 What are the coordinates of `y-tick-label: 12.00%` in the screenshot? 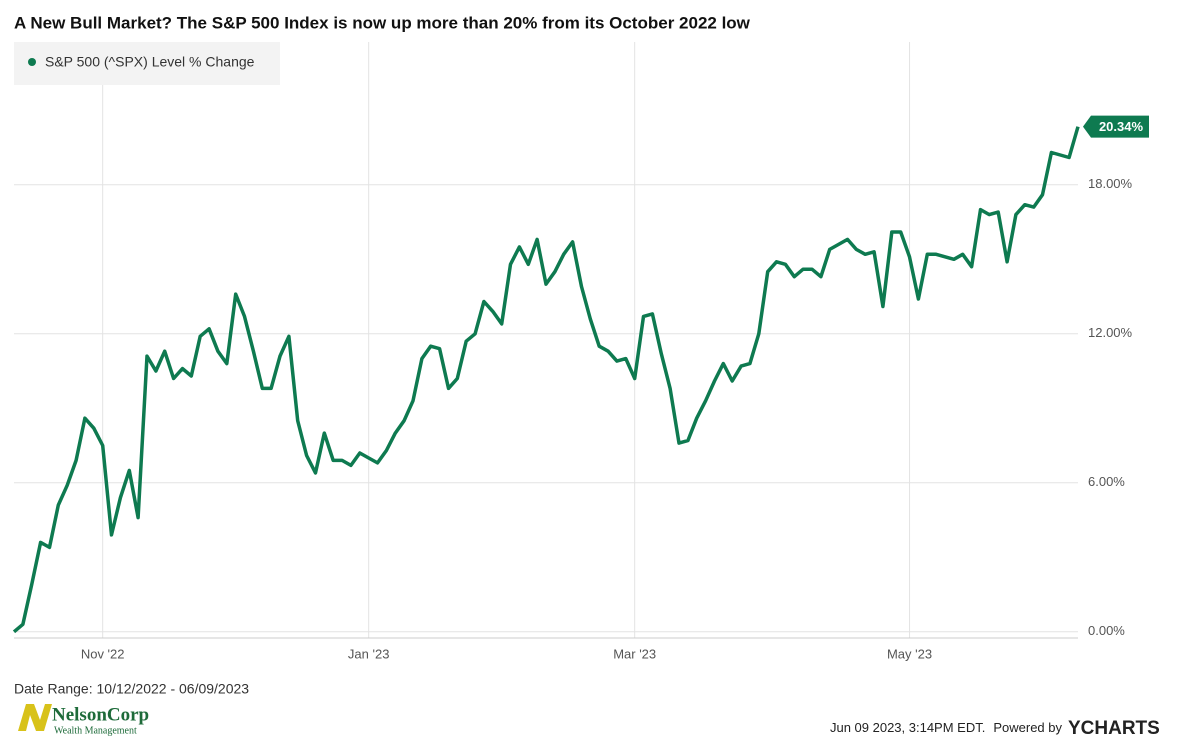 It's located at (1110, 332).